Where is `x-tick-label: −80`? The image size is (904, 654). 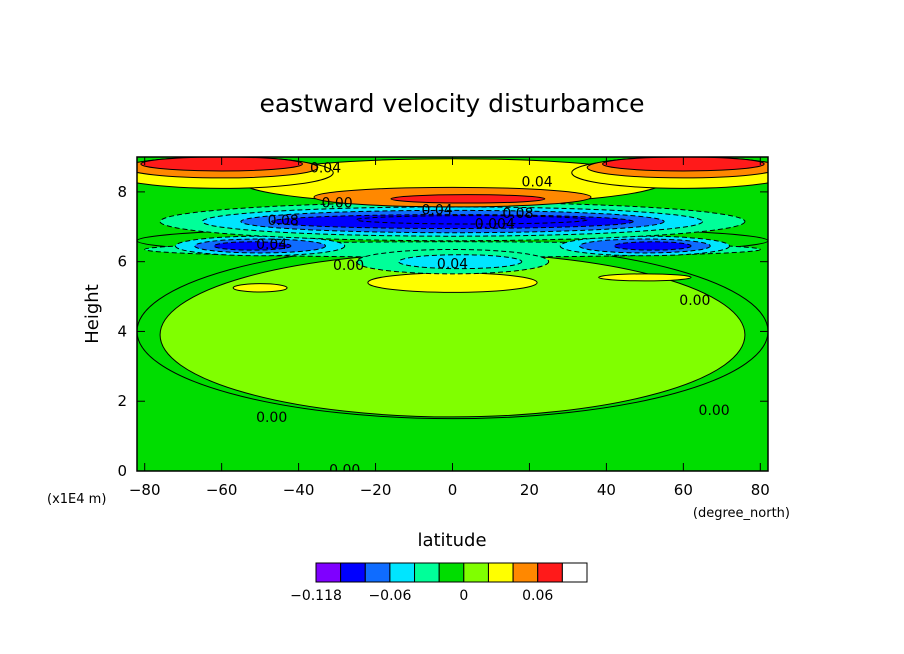 x-tick-label: −80 is located at coordinates (145, 490).